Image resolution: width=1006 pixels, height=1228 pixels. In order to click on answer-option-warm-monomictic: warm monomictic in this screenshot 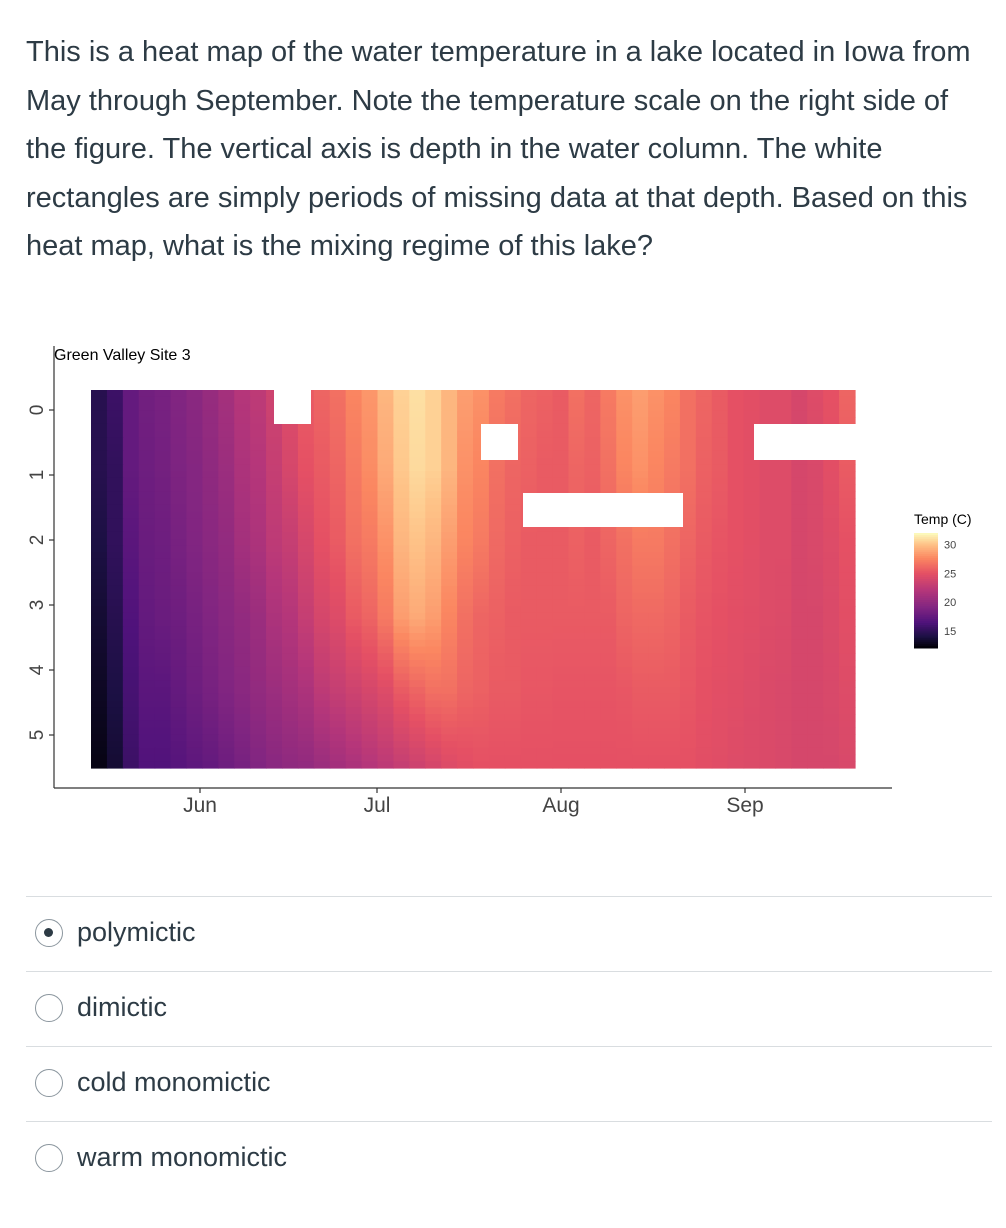, I will do `click(509, 1158)`.